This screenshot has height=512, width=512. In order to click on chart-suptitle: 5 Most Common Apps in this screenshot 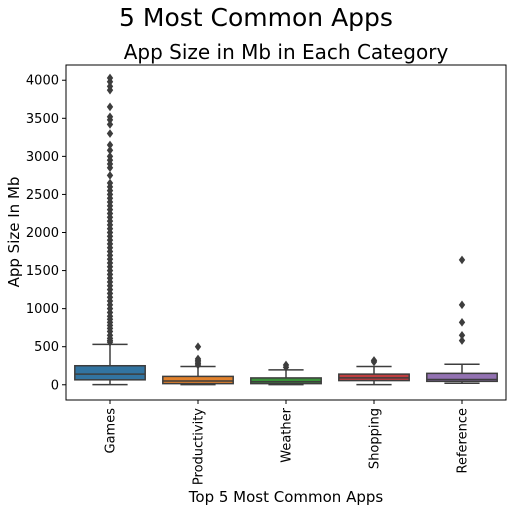, I will do `click(256, 17)`.